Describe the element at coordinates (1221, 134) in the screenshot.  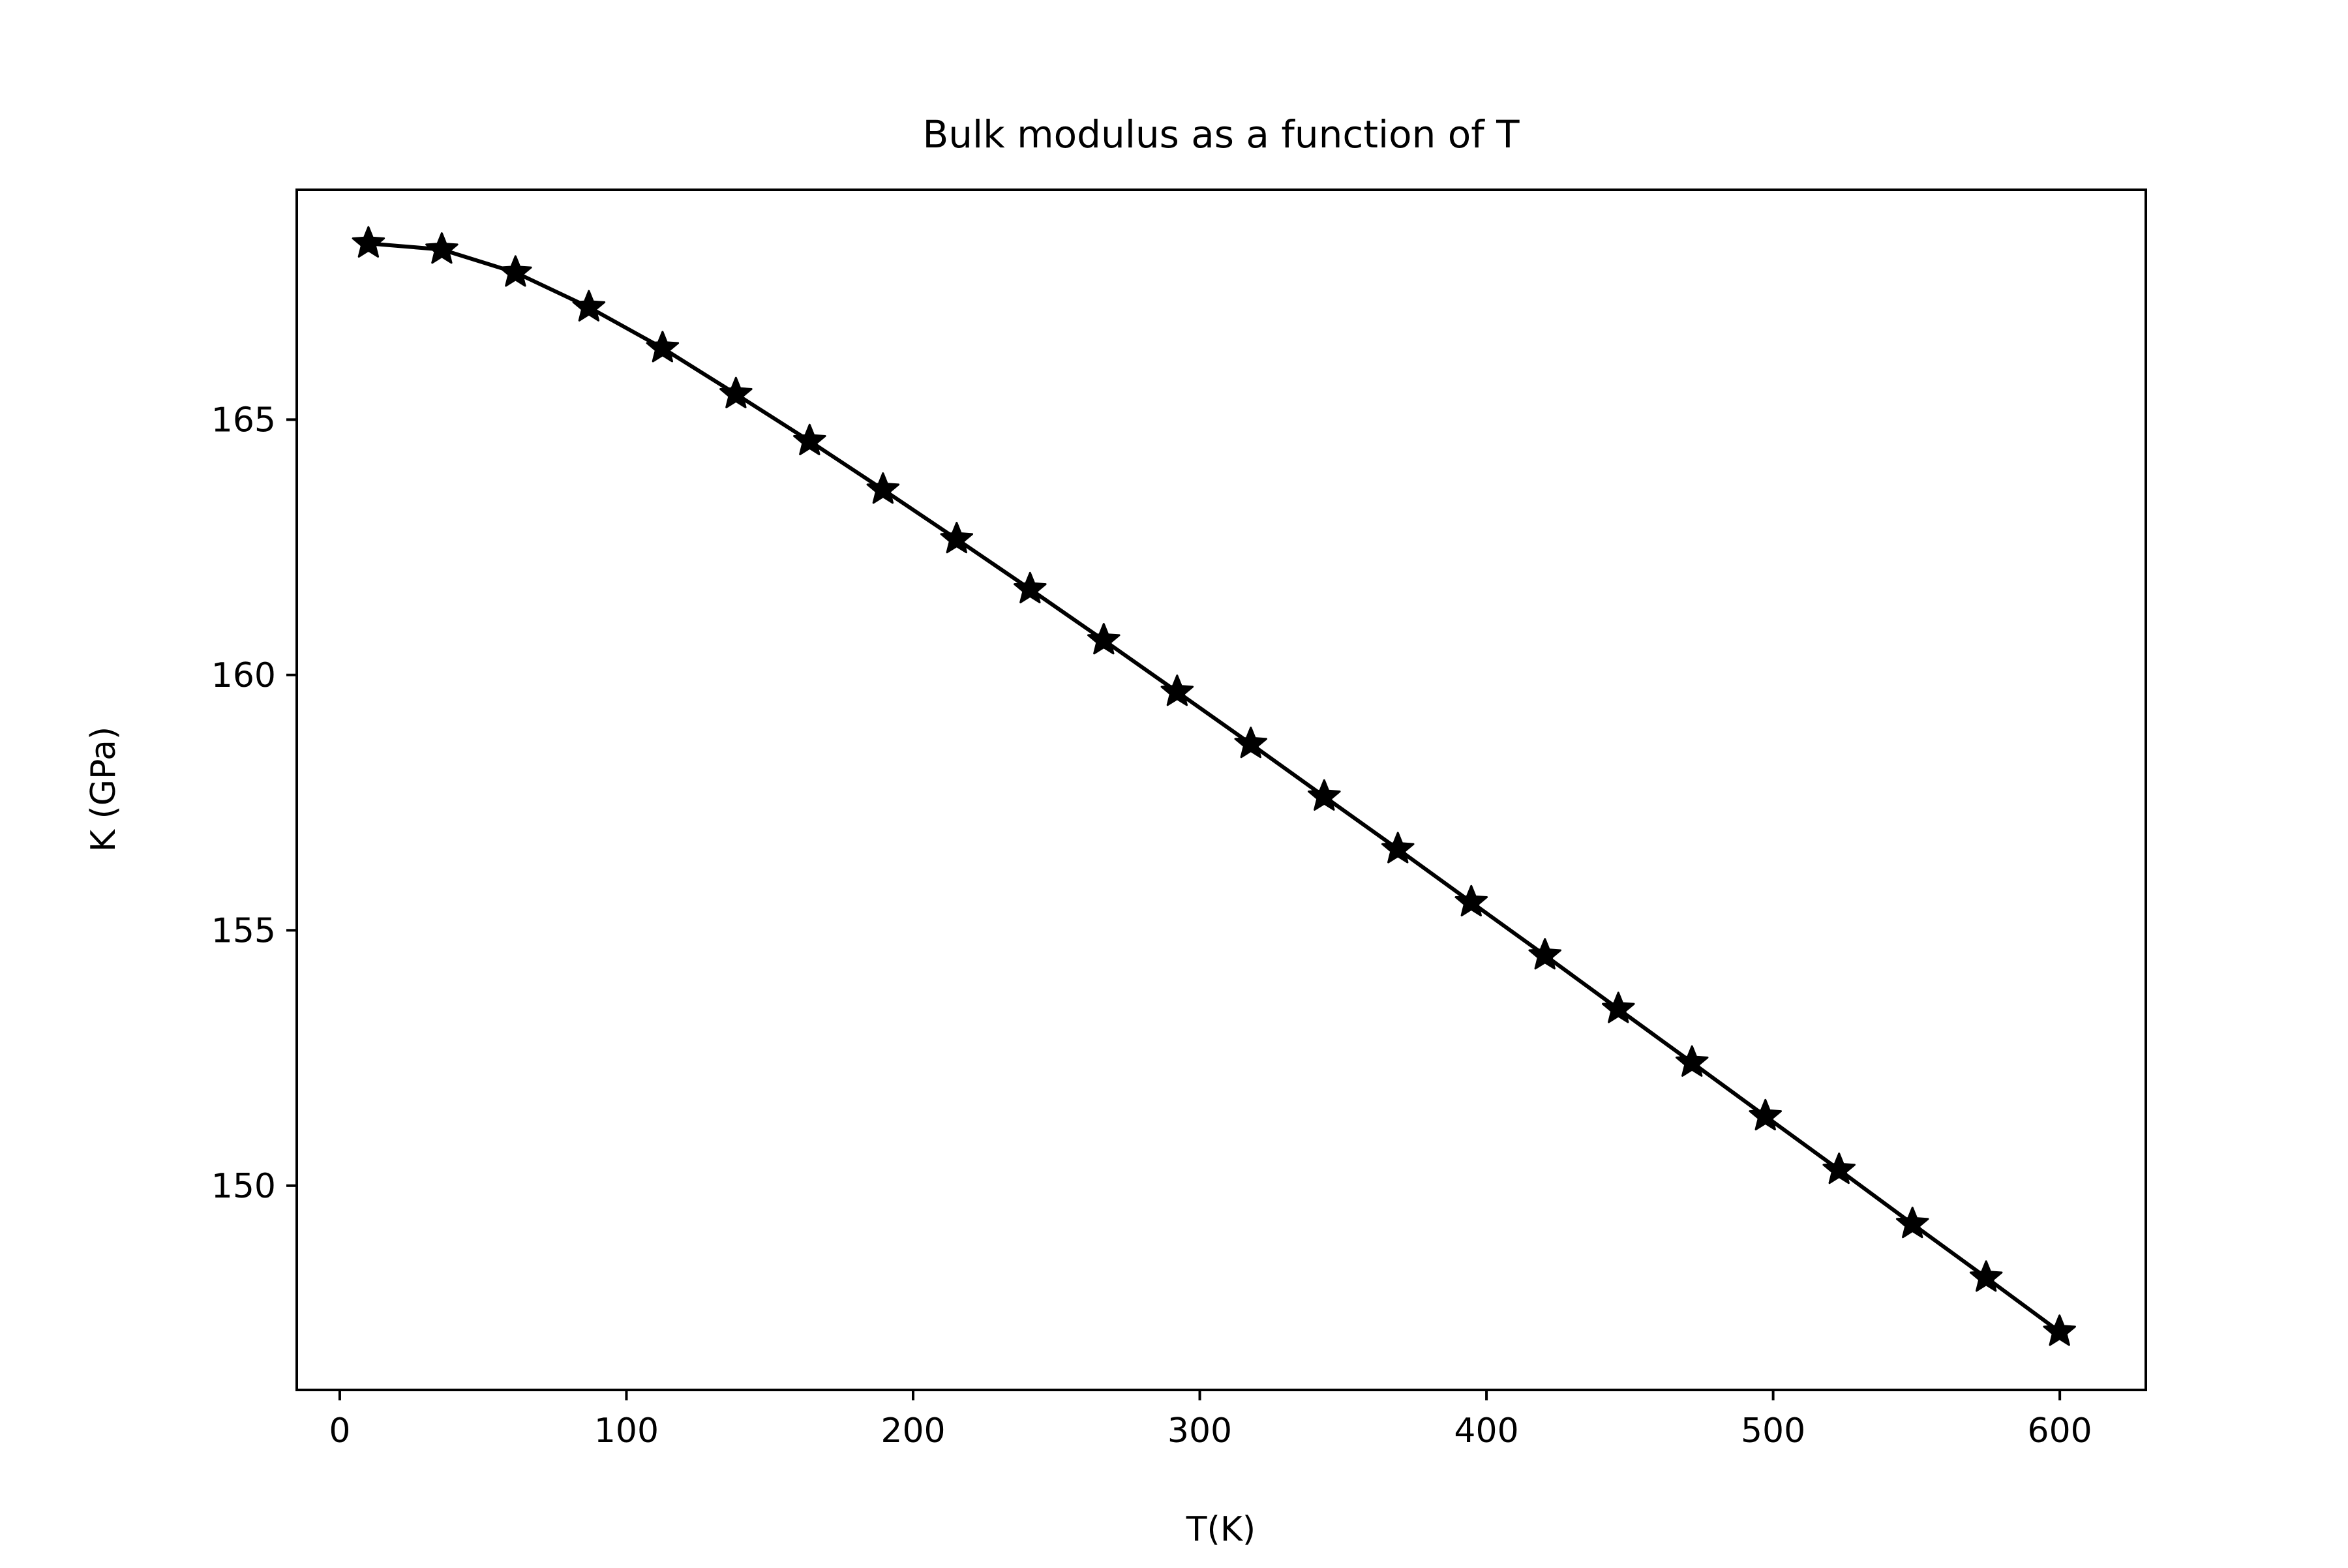
I see `chart-title: Bulk modulus as a function of T` at that location.